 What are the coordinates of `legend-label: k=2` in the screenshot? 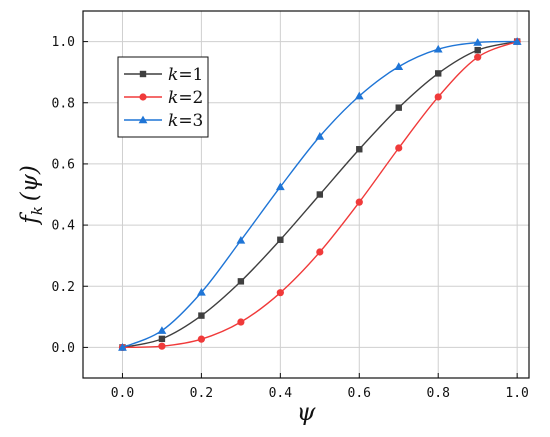 It's located at (185, 98).